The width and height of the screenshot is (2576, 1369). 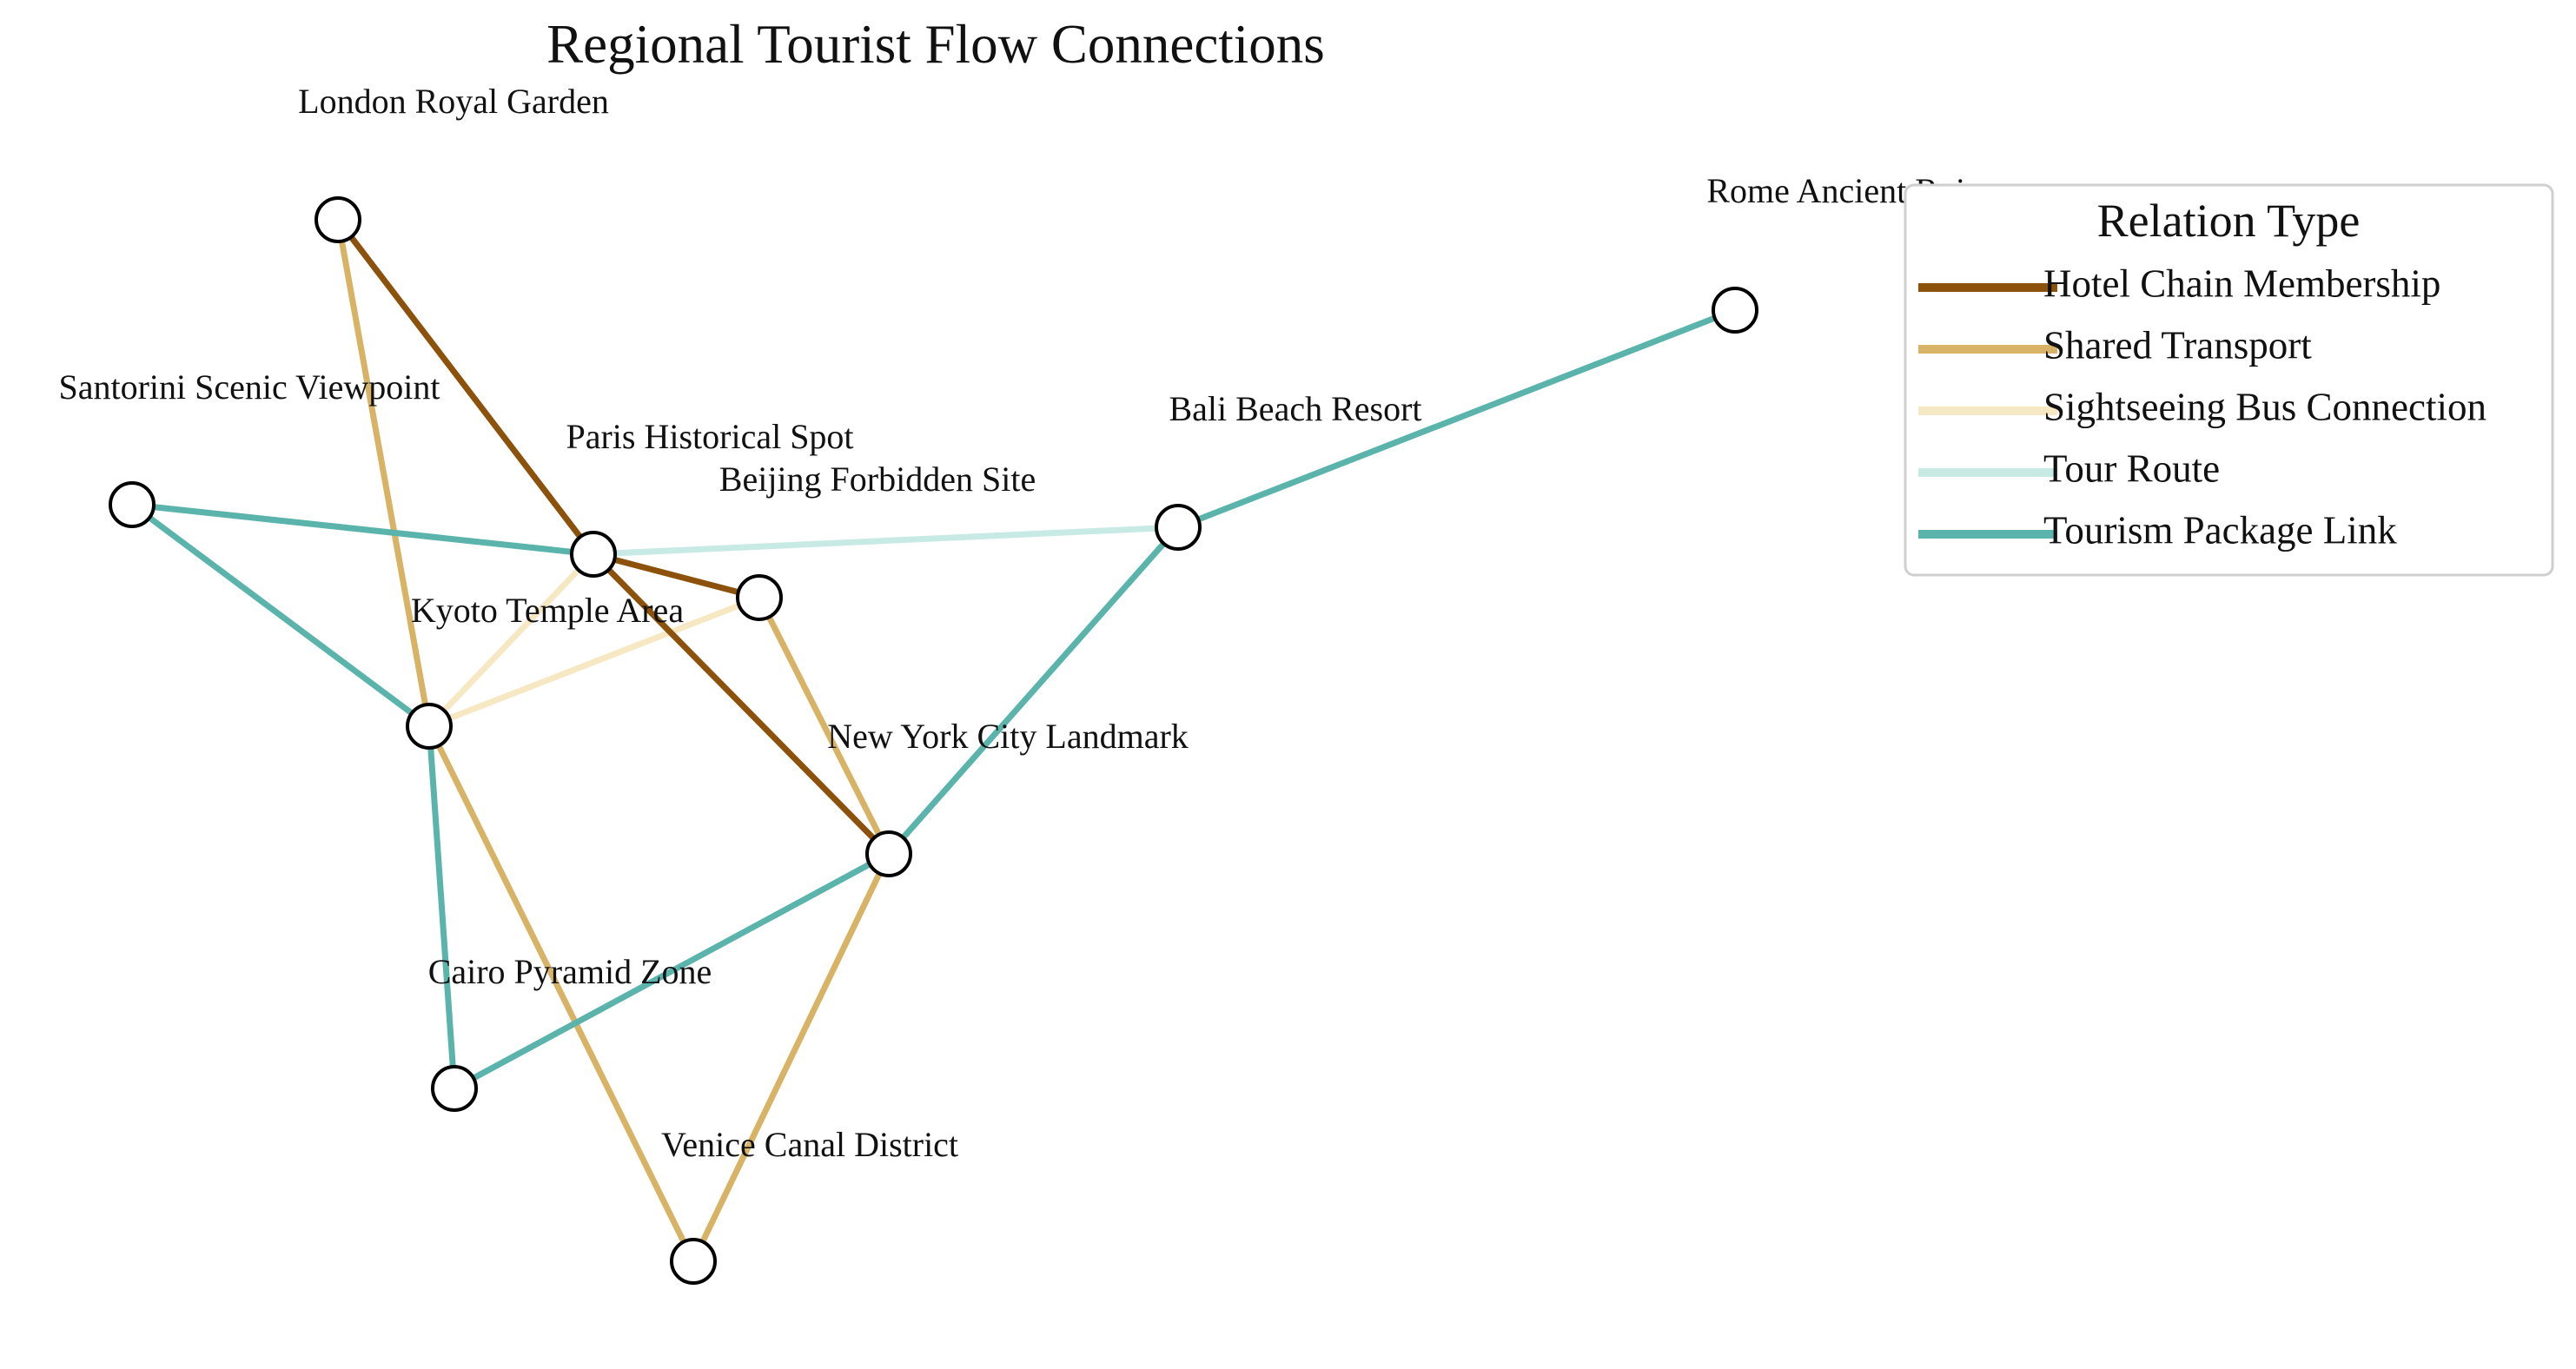 I want to click on edge-beijing-newyork, so click(x=824, y=726).